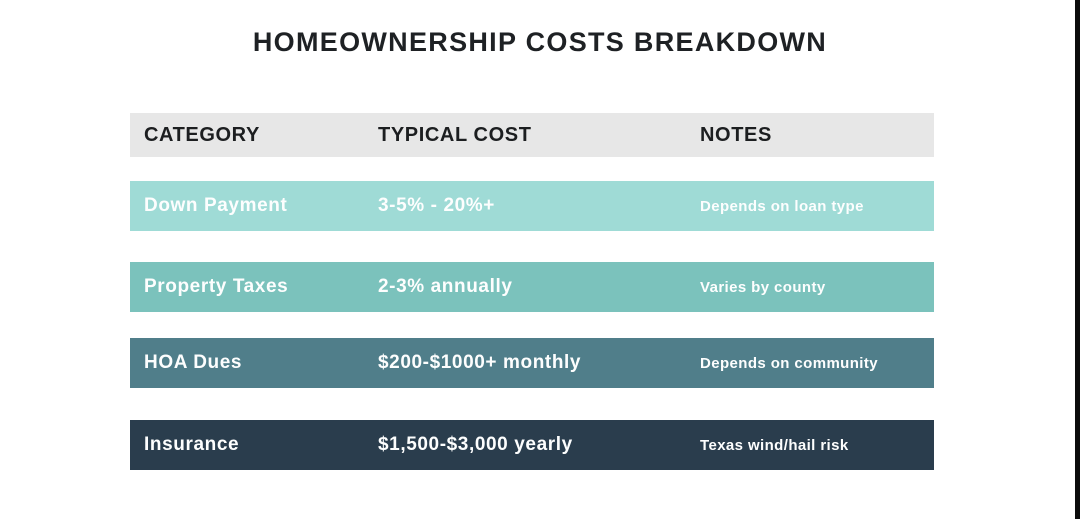  I want to click on table-header-row: CATEGORY TYPICAL COST NOTES, so click(532, 135).